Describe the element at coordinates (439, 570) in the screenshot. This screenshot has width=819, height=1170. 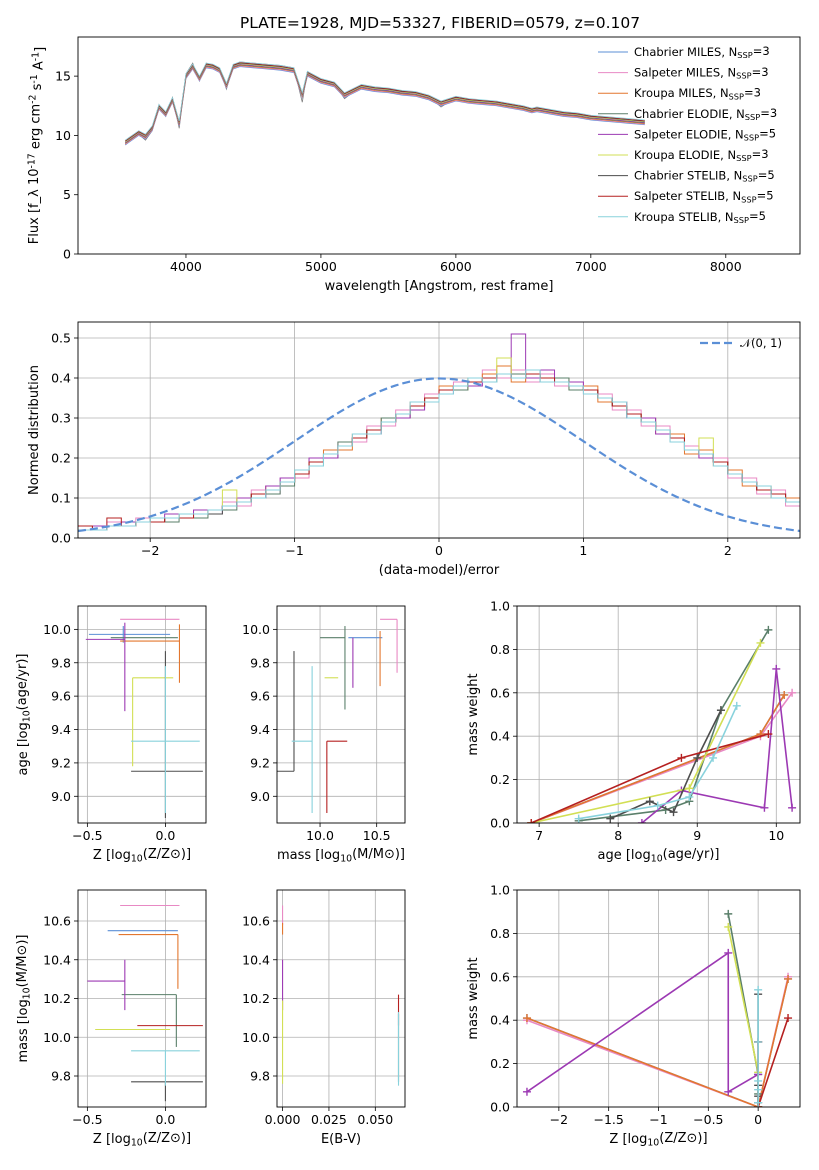
I see `residuals-x-axis-label: (data-model)/error` at that location.